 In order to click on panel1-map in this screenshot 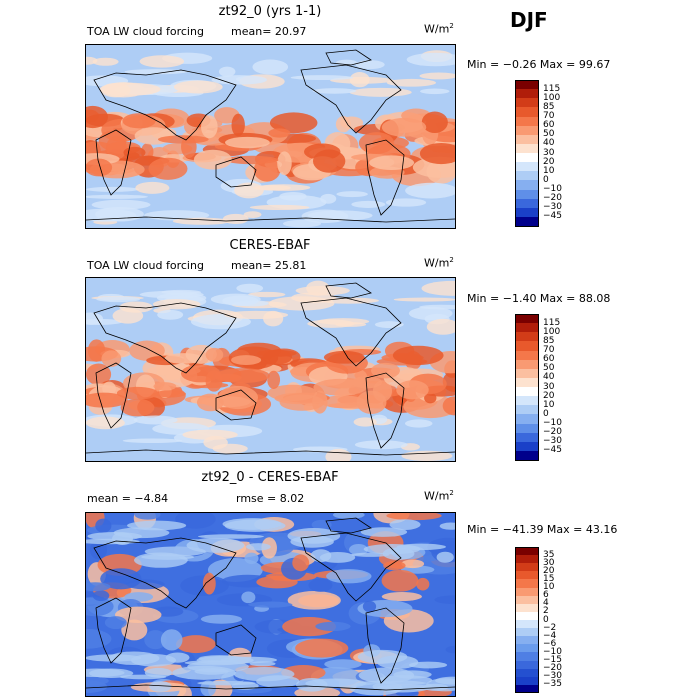, I will do `click(270, 136)`.